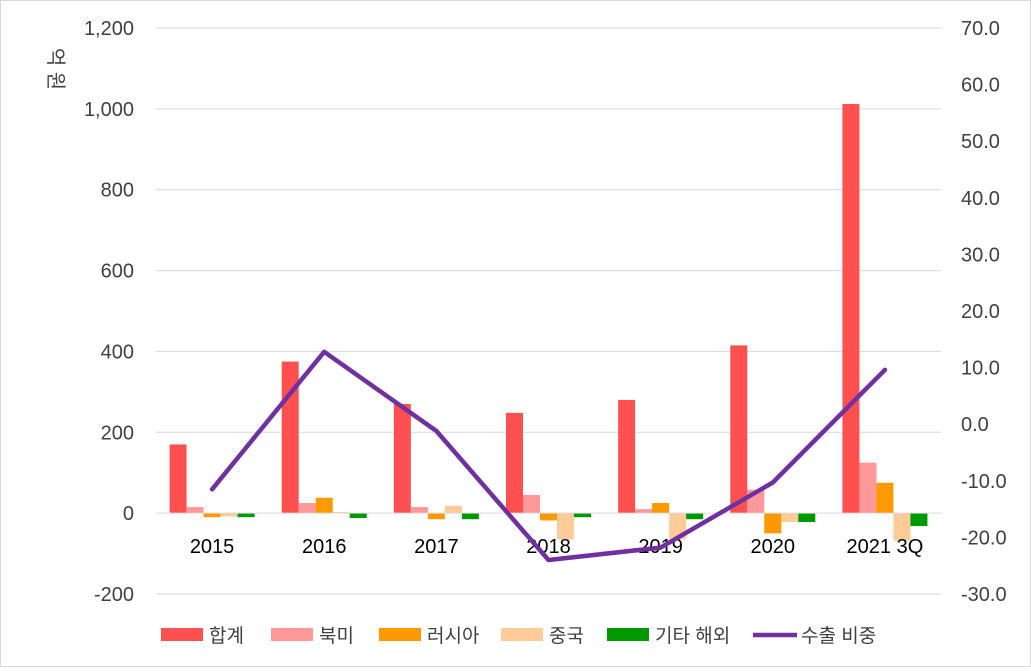 The width and height of the screenshot is (1031, 671). Describe the element at coordinates (324, 505) in the screenshot. I see `bar-러시아-2016` at that location.